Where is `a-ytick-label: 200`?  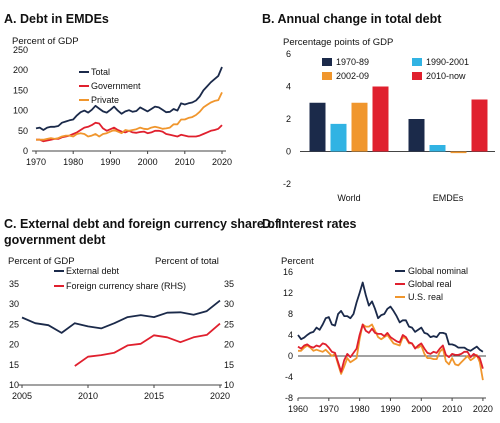
a-ytick-label: 200 is located at coordinates (20, 70).